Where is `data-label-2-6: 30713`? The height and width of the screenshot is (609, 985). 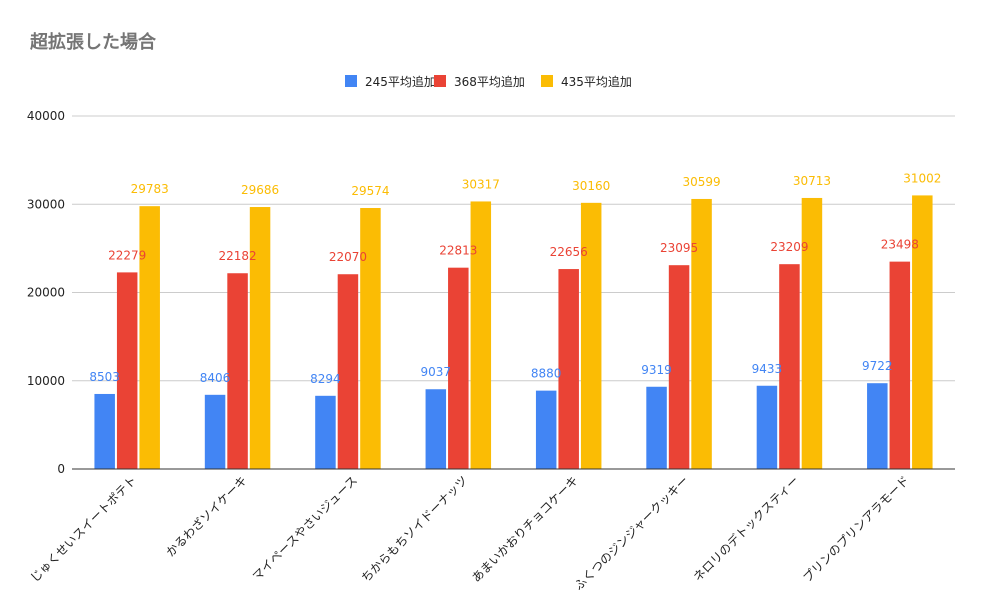 data-label-2-6: 30713 is located at coordinates (812, 181).